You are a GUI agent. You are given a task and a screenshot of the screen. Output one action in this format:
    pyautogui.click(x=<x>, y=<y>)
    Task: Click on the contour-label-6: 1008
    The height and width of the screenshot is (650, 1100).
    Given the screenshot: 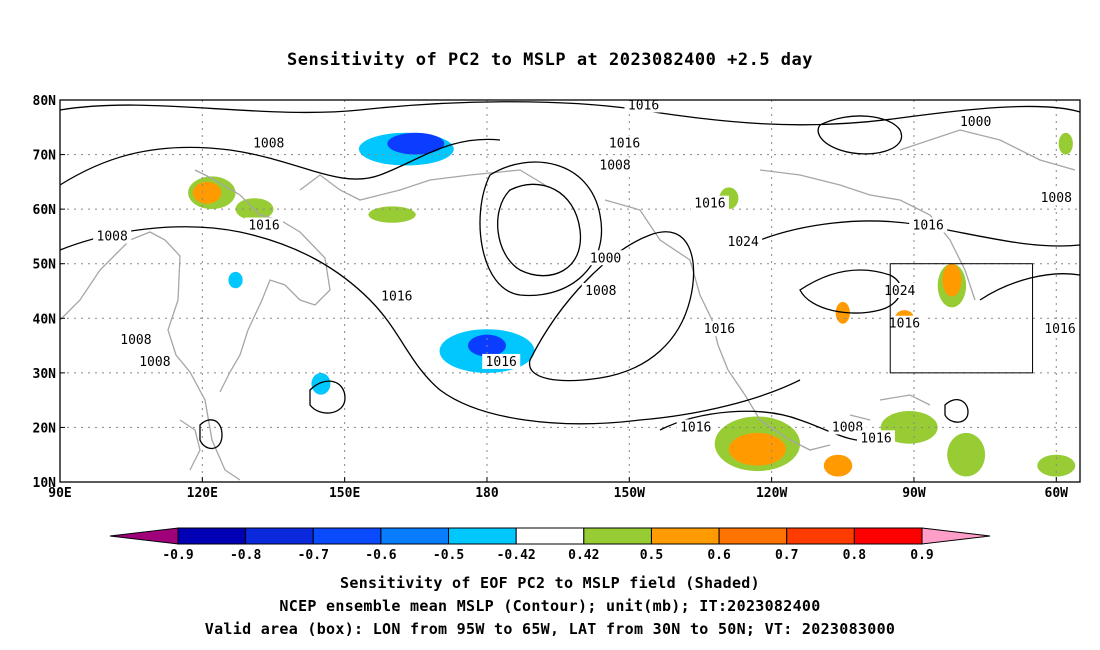 What is the action you would take?
    pyautogui.click(x=1056, y=198)
    